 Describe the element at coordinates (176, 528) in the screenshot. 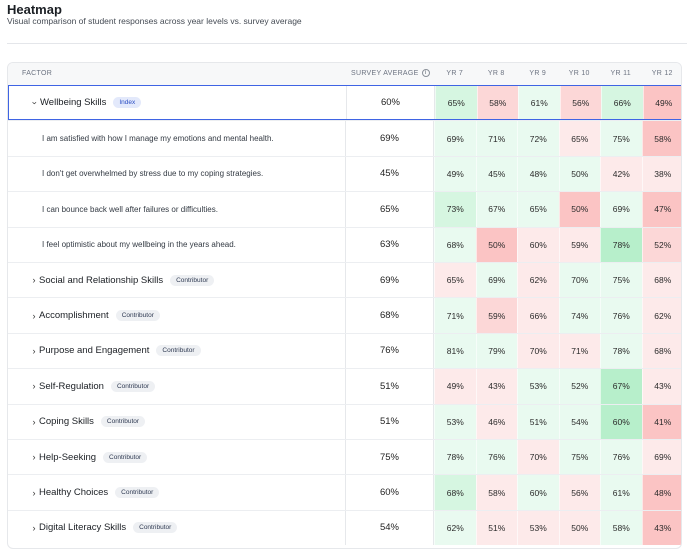

I see `factor-cell: › Digital Literacy Skills Contributor` at that location.